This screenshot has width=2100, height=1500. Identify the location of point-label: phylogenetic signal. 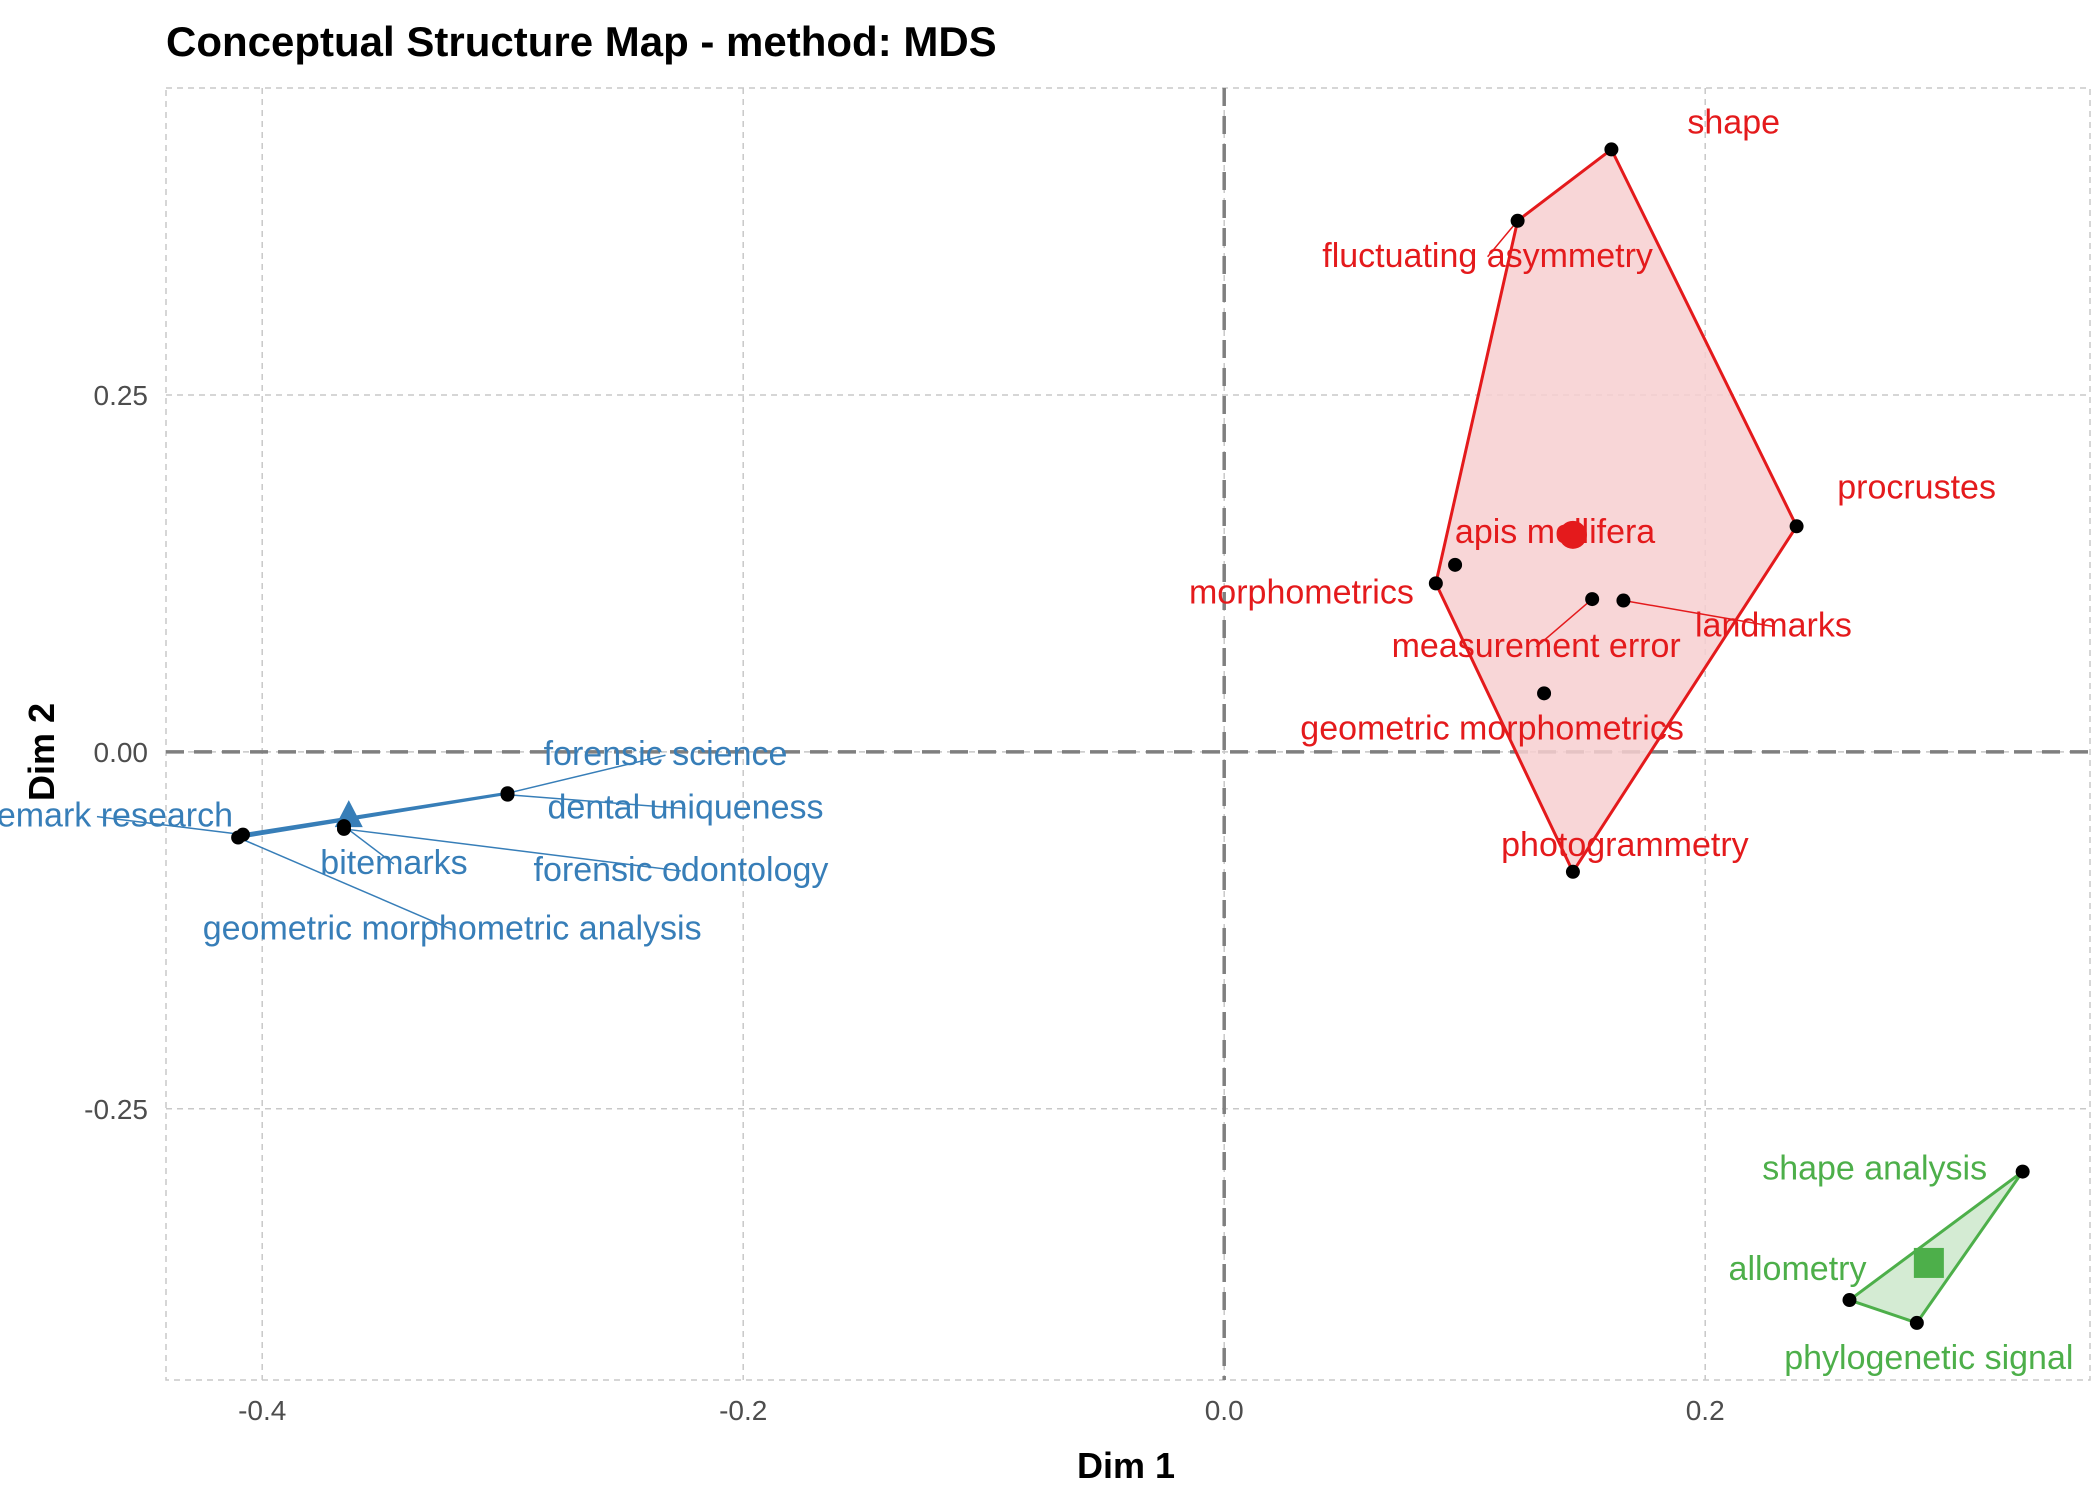
(1928, 1358).